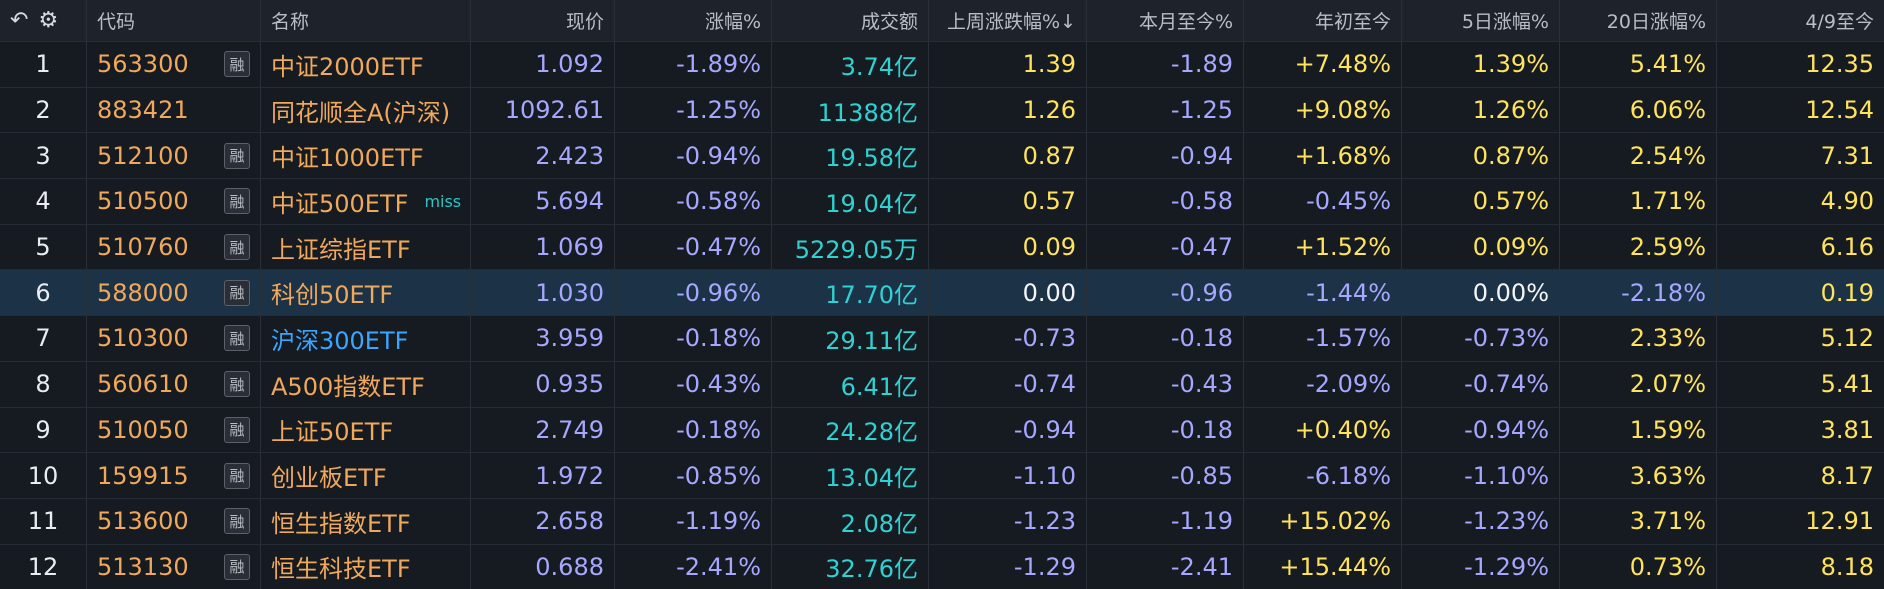 This screenshot has width=1884, height=589. I want to click on change: -0.94%, so click(693, 156).